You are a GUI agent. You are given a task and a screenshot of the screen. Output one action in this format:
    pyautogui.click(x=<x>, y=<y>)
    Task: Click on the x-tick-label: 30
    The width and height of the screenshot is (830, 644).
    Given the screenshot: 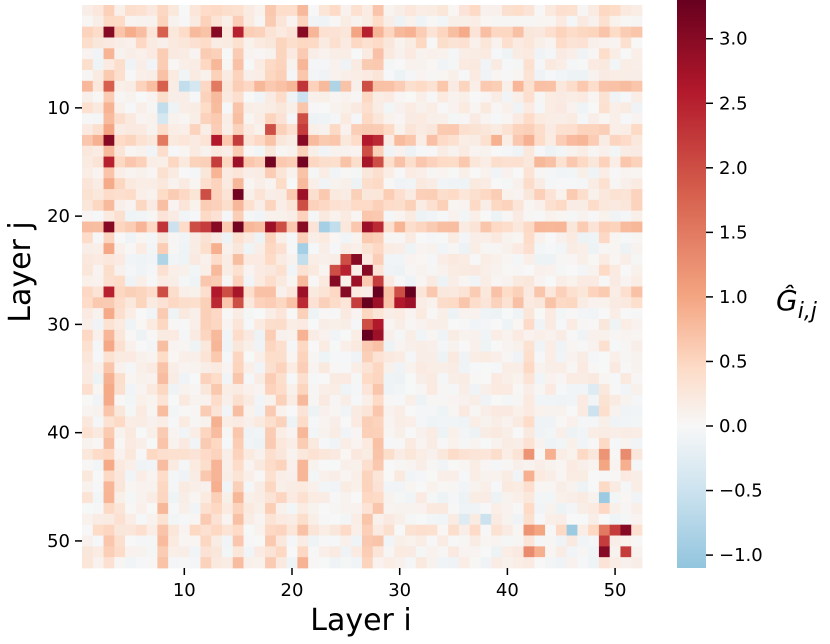 What is the action you would take?
    pyautogui.click(x=399, y=590)
    